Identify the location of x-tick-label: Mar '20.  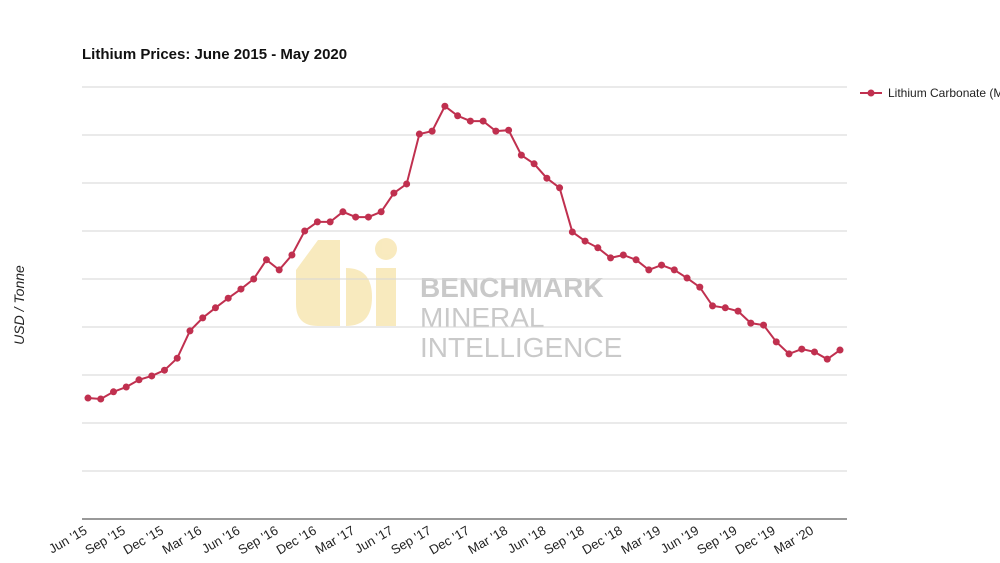
(793, 540).